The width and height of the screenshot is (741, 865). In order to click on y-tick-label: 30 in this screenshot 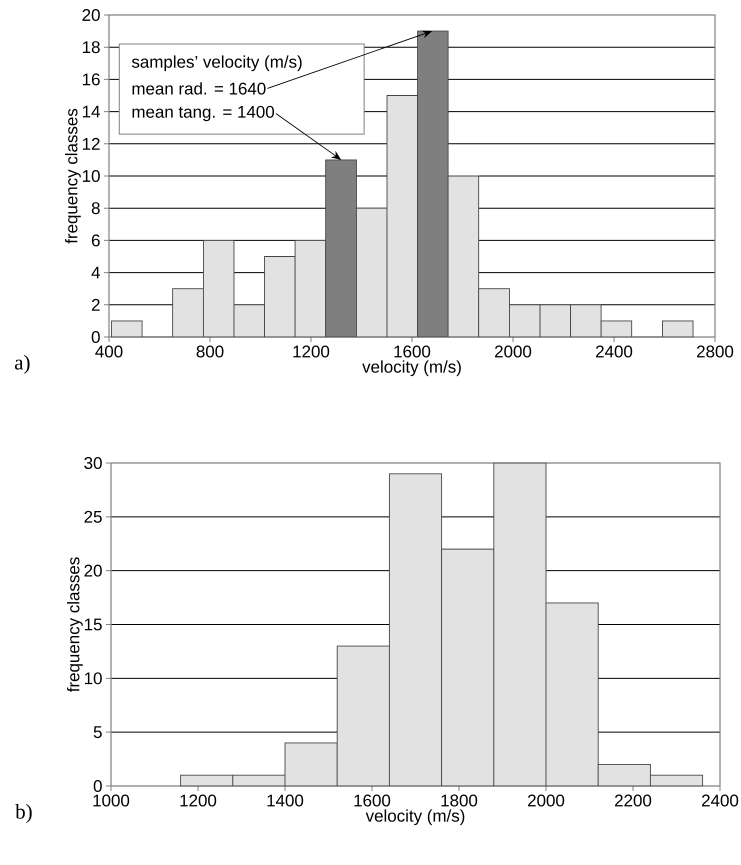, I will do `click(93, 462)`.